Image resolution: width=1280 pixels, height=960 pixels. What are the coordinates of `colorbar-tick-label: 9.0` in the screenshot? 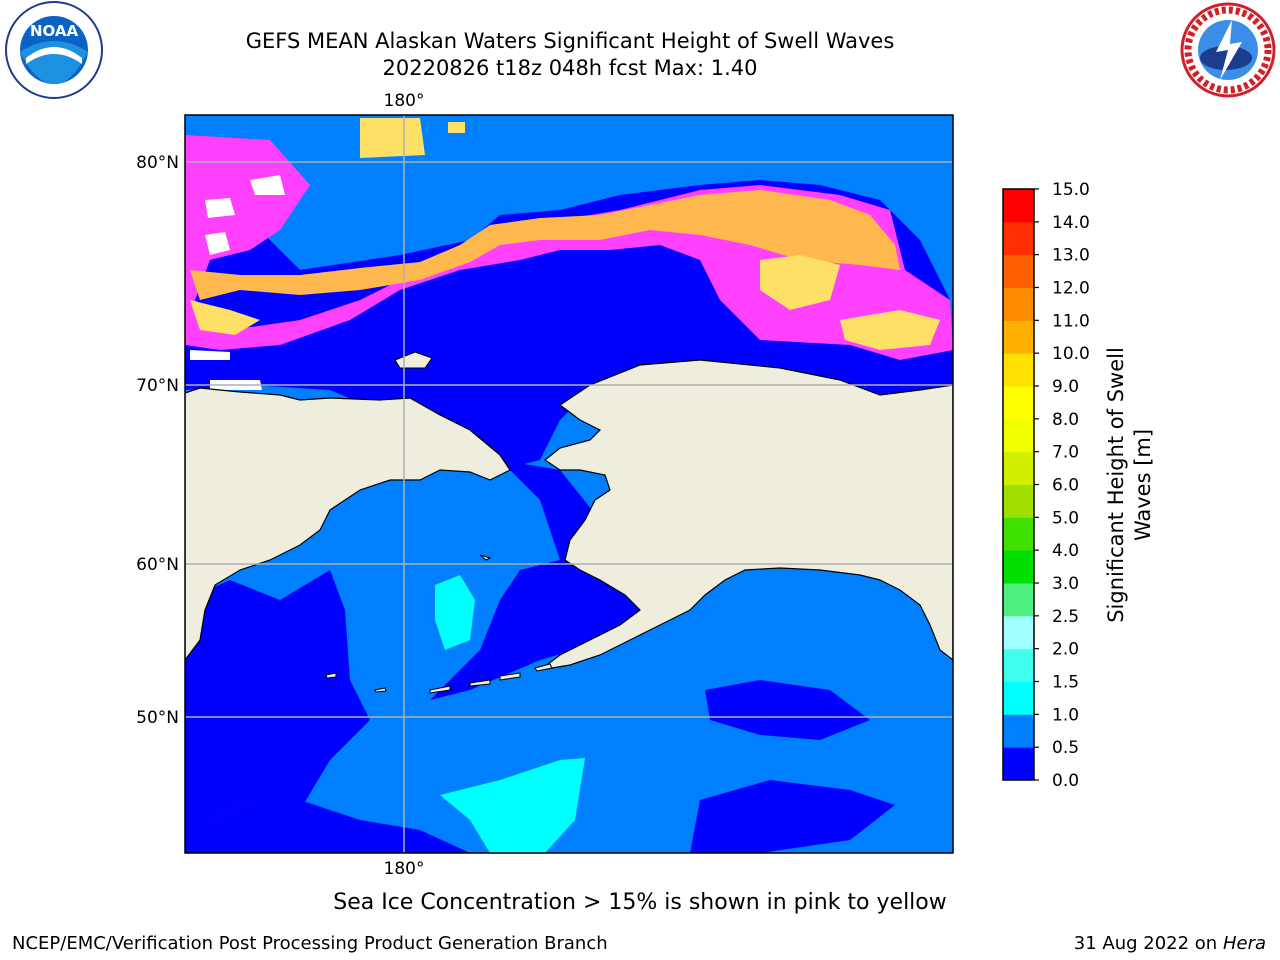 It's located at (1065, 387).